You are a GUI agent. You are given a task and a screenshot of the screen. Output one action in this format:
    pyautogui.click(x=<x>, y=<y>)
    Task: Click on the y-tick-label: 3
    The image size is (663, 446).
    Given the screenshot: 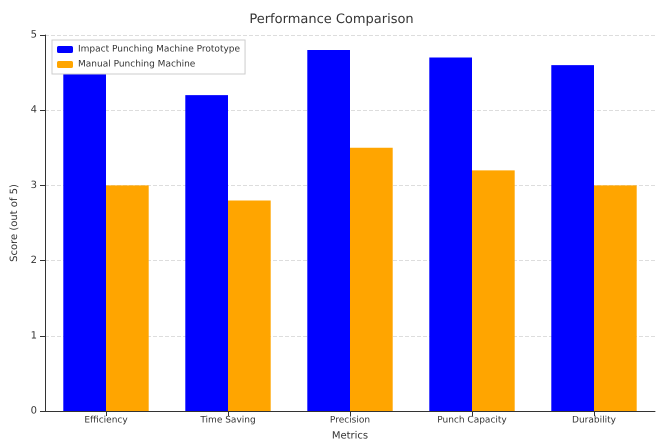 What is the action you would take?
    pyautogui.click(x=33, y=185)
    